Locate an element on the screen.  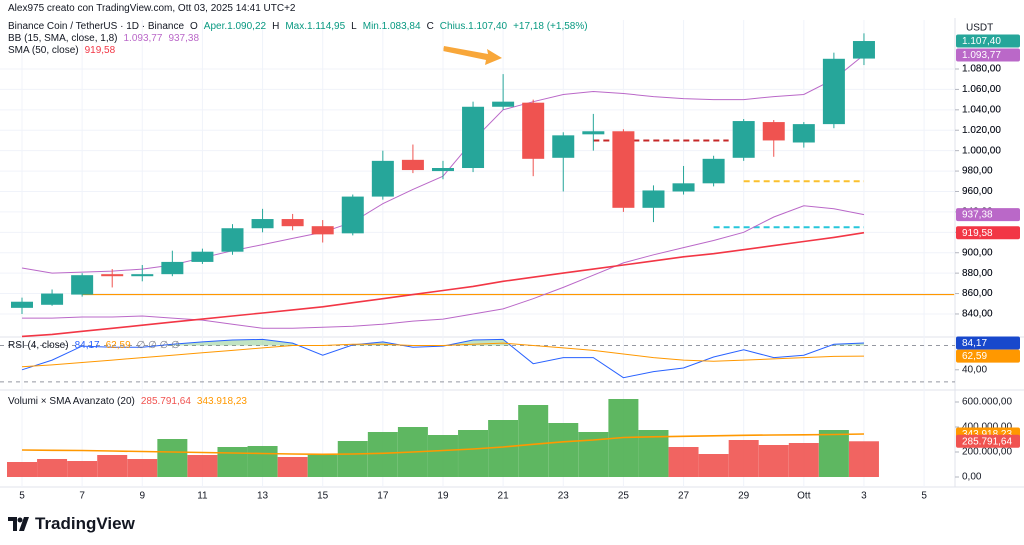
y-tick-label: 1.080,00 is located at coordinates (981, 69).